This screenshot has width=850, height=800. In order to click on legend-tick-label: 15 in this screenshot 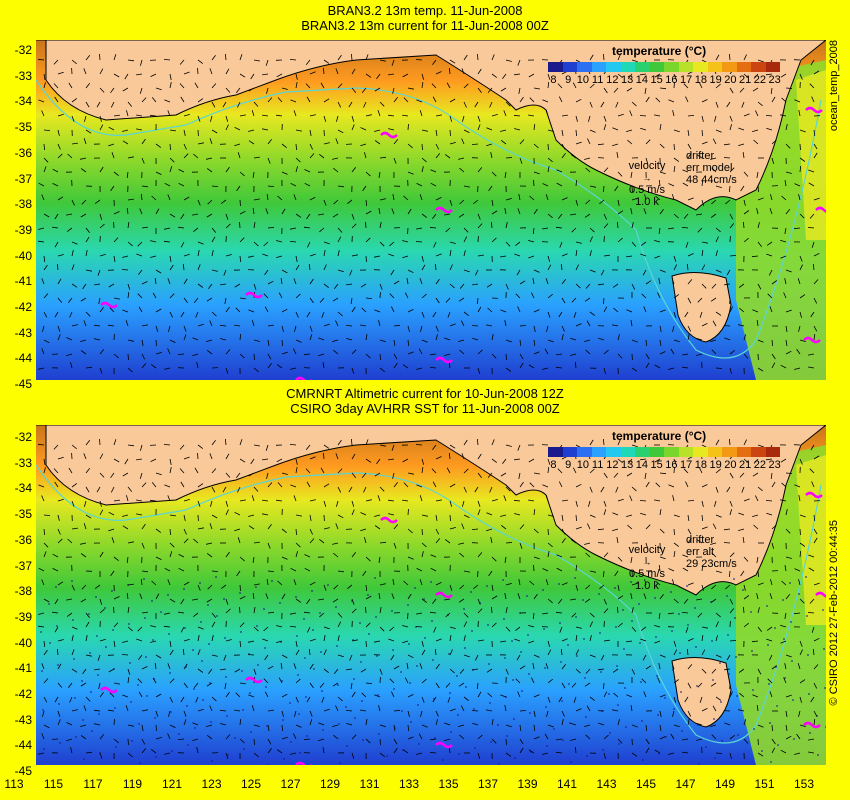, I will do `click(656, 465)`.